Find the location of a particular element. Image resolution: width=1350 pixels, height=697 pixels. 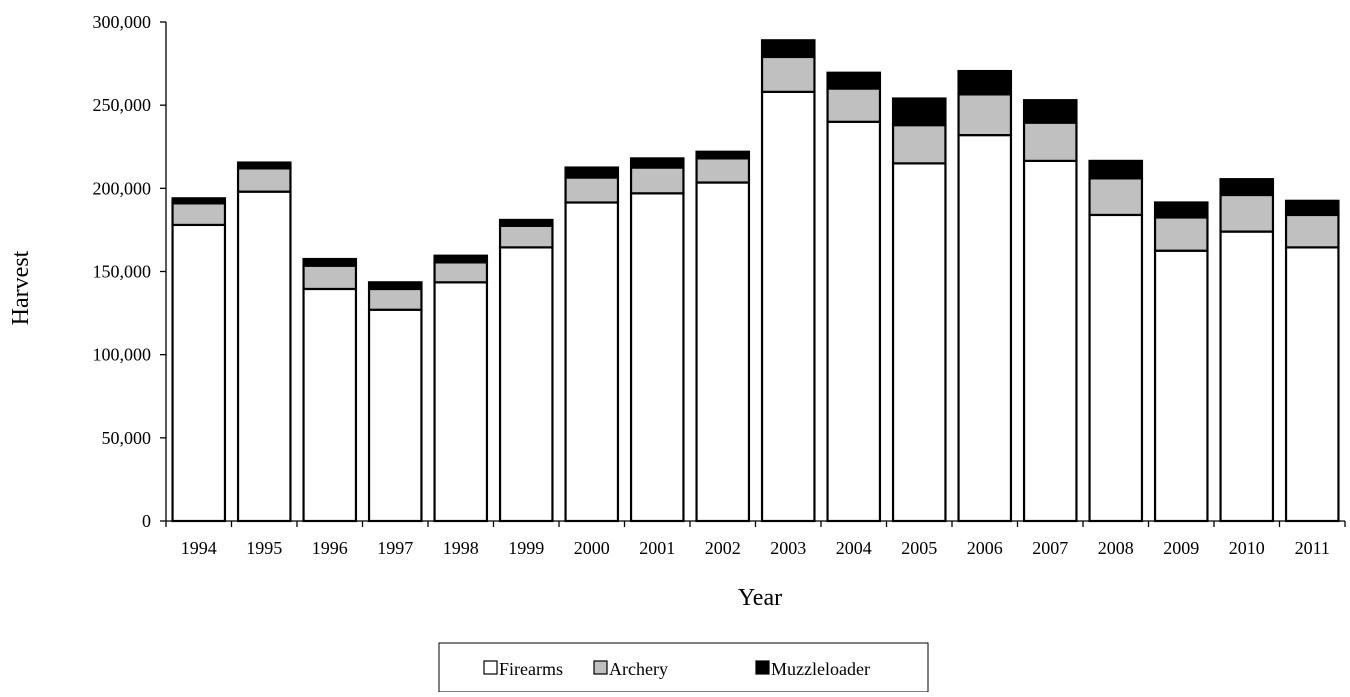

bar-firearms-2005 is located at coordinates (919, 342).